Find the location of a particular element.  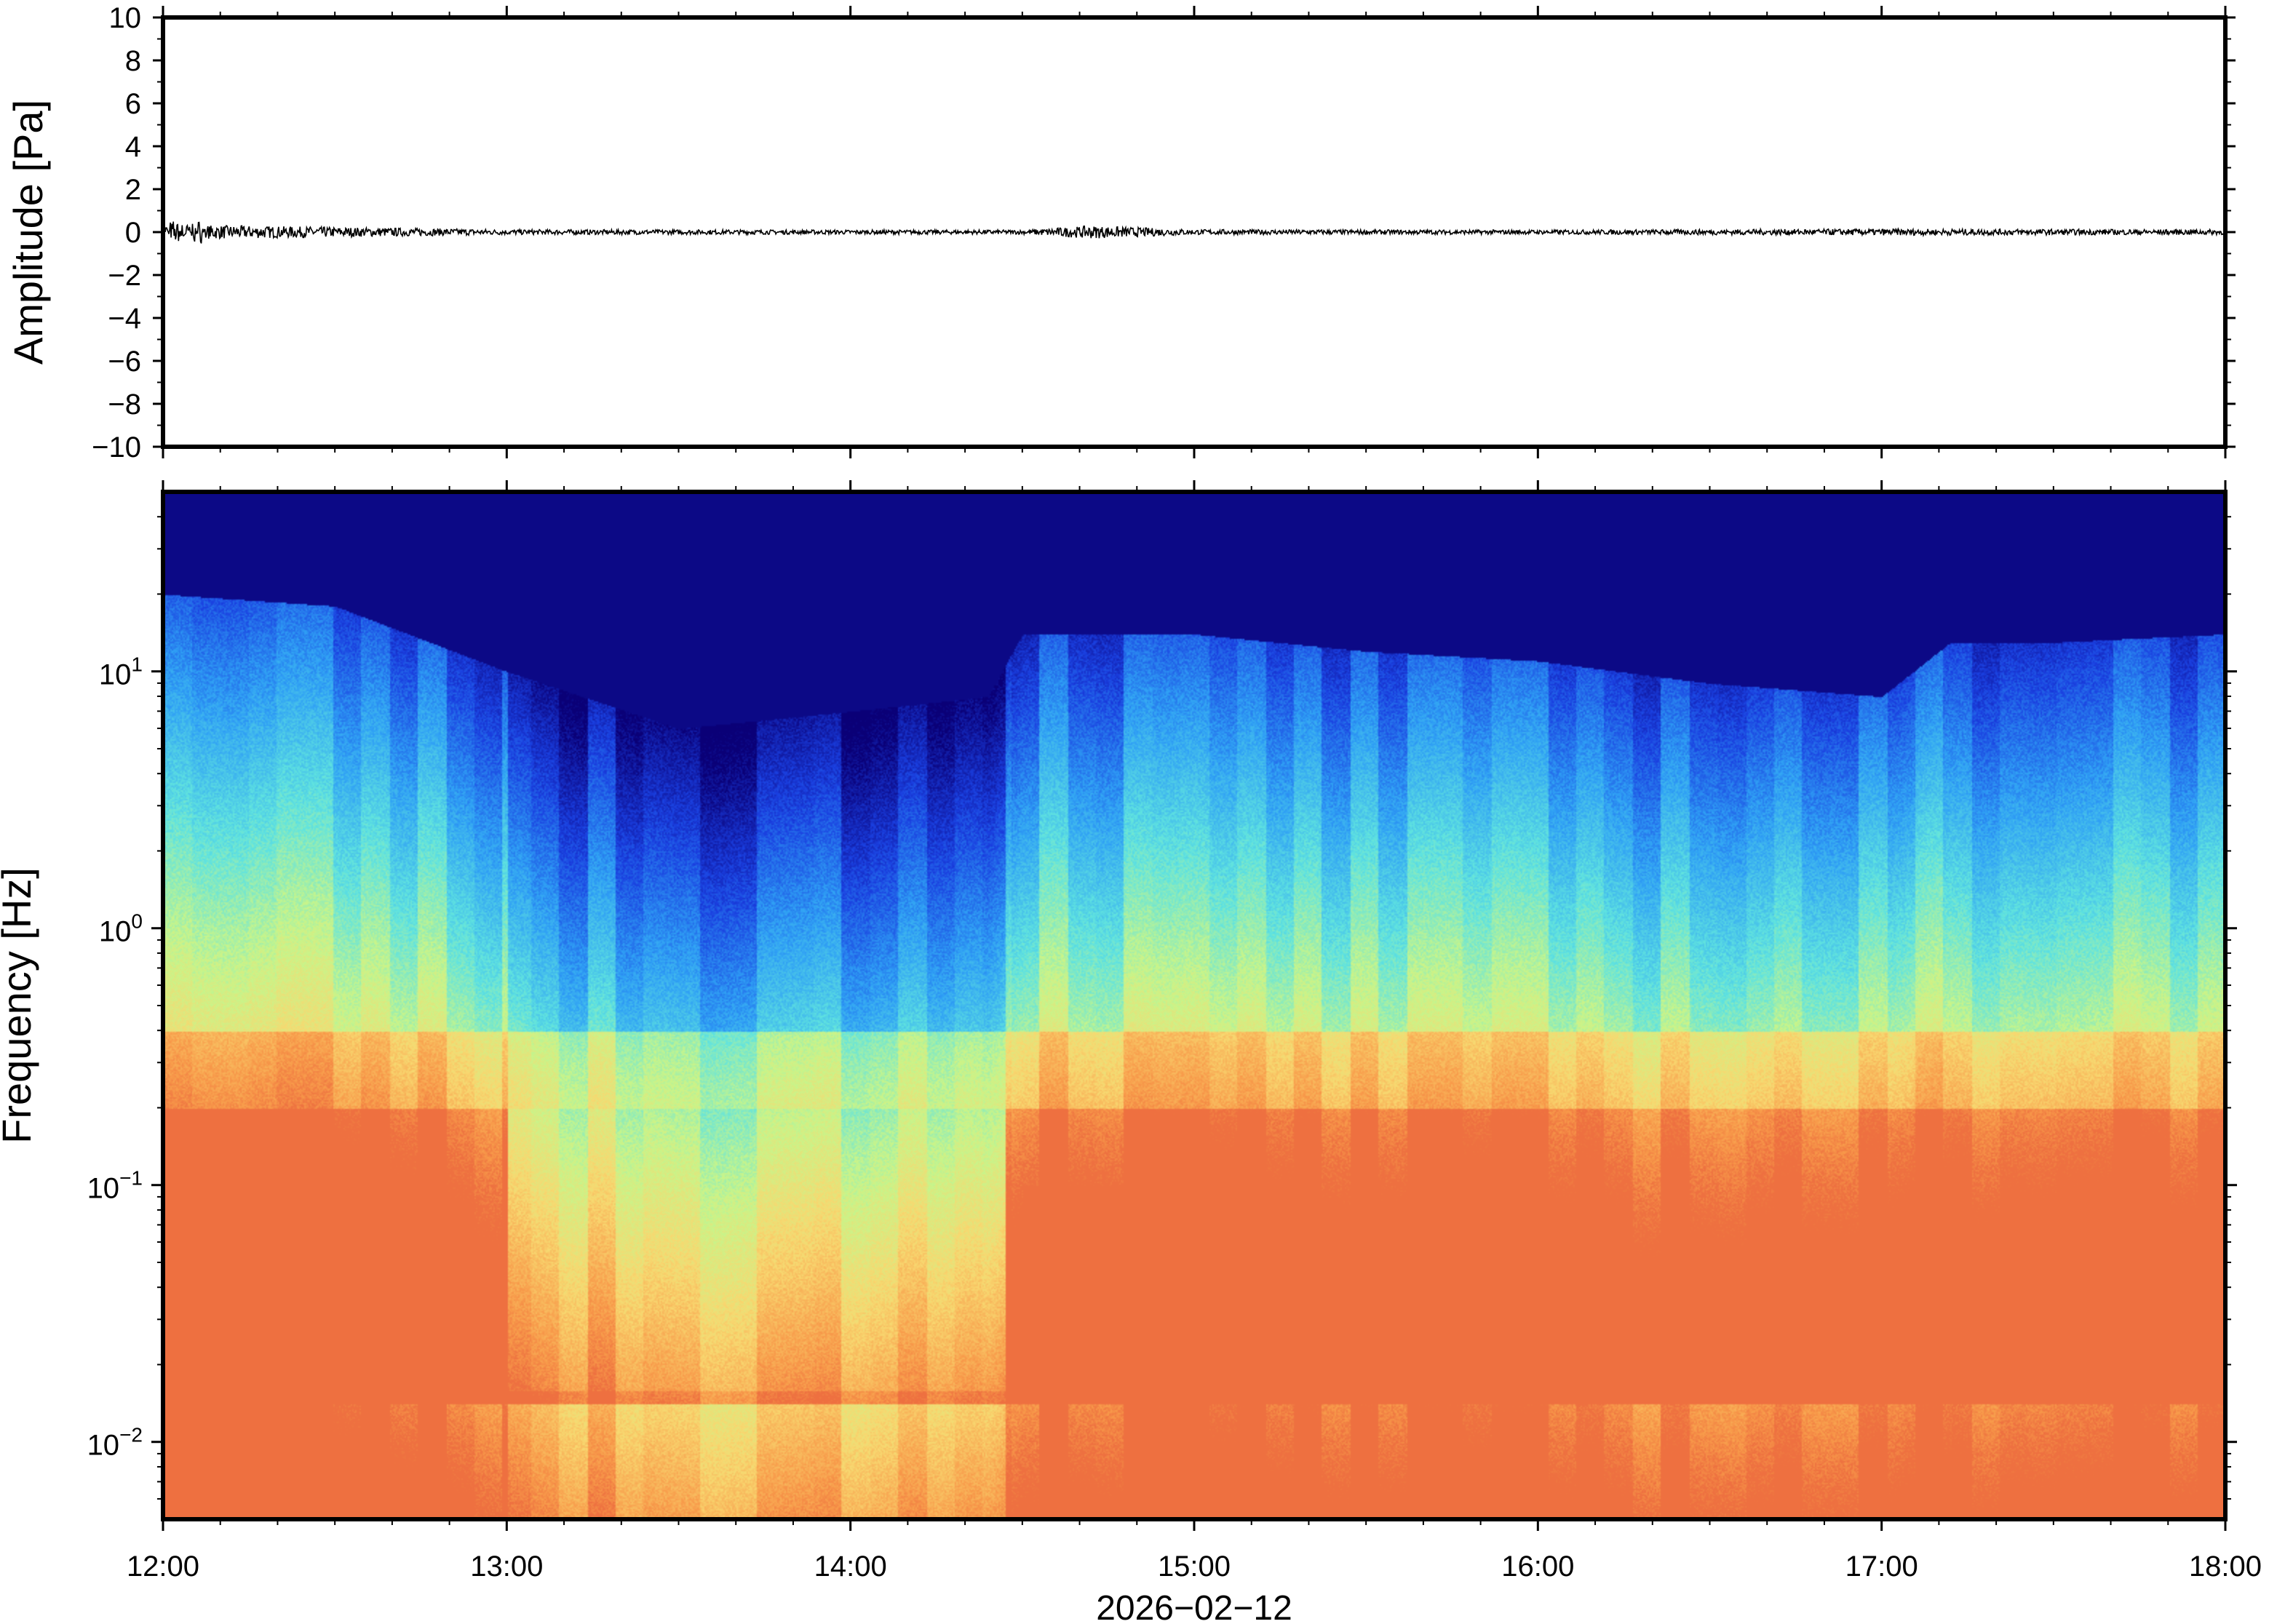

spectrogram-y-axis-title: Frequency [Hz] is located at coordinates (19, 1005).